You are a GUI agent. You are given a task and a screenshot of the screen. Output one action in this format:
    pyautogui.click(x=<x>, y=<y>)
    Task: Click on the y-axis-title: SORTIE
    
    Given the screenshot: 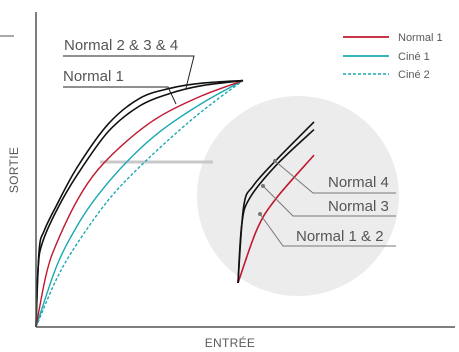 What is the action you would take?
    pyautogui.click(x=14, y=170)
    